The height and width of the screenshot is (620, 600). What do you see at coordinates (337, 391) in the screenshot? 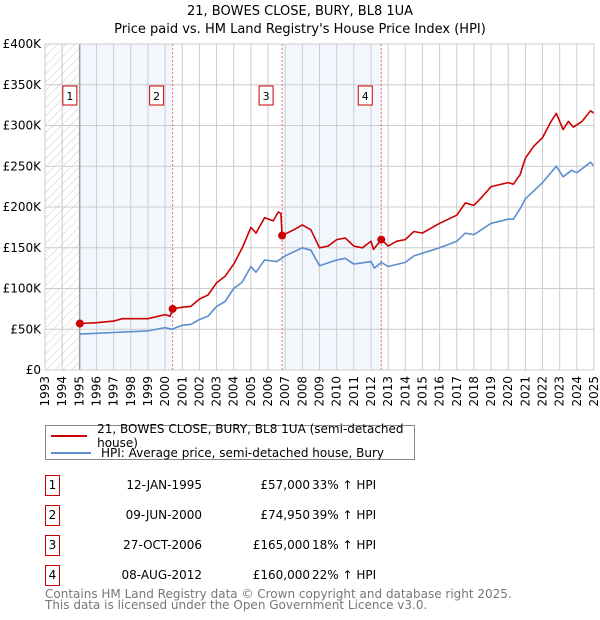
I see `x-tick-label: 2010` at bounding box center [337, 391].